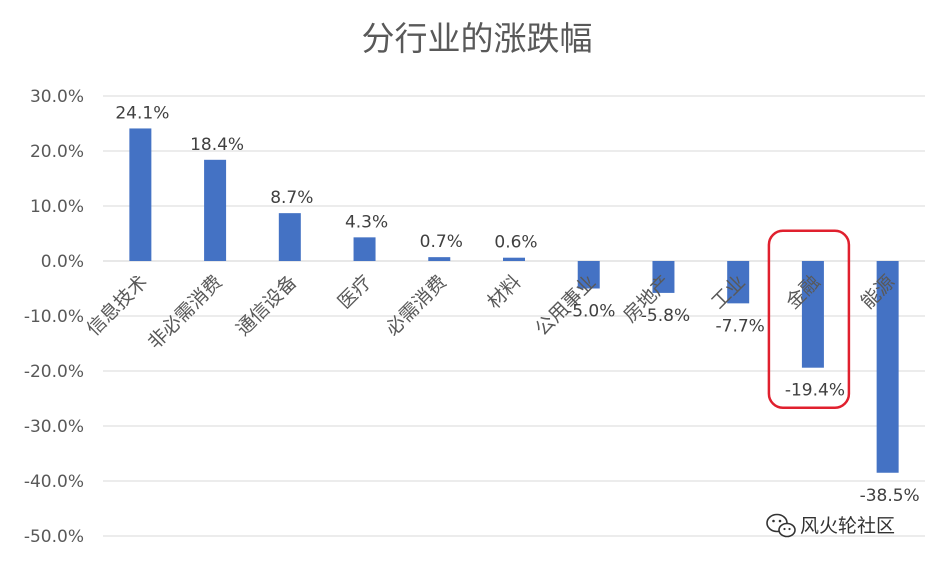  Describe the element at coordinates (515, 243) in the screenshot. I see `data-label: 0.6%` at that location.